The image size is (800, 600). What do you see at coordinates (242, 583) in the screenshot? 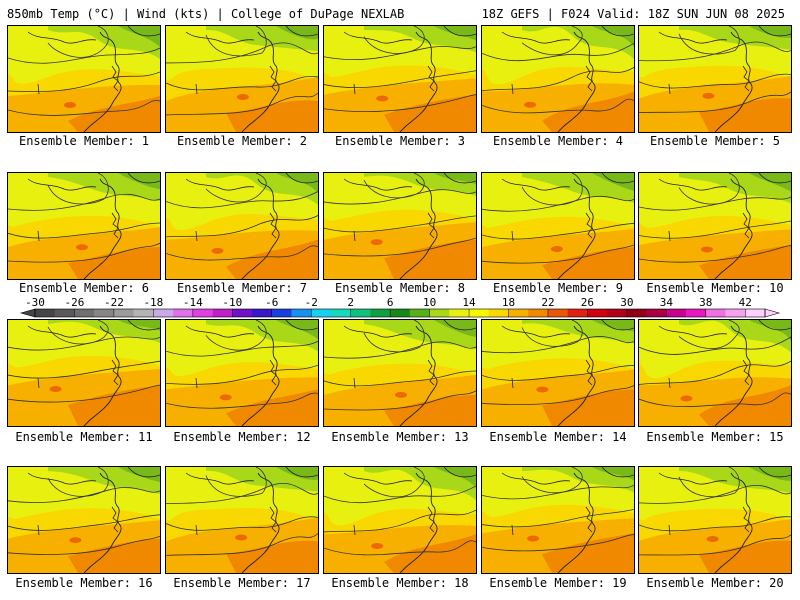
I see `ensemble-member-caption: Ensemble Member: 17` at bounding box center [242, 583].